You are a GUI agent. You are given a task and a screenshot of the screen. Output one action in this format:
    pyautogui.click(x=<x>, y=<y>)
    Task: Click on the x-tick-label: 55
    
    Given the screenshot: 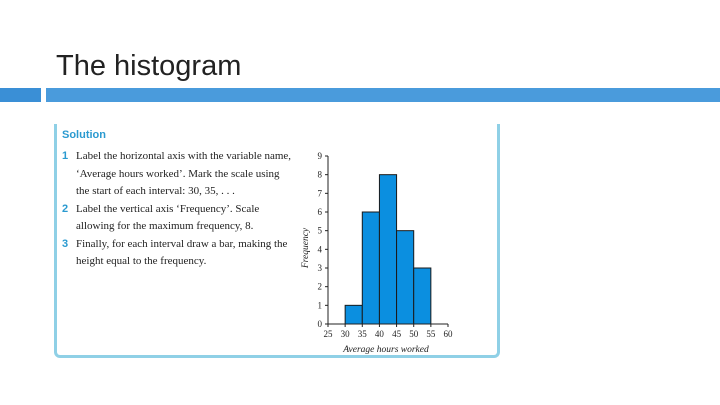 What is the action you would take?
    pyautogui.click(x=431, y=334)
    